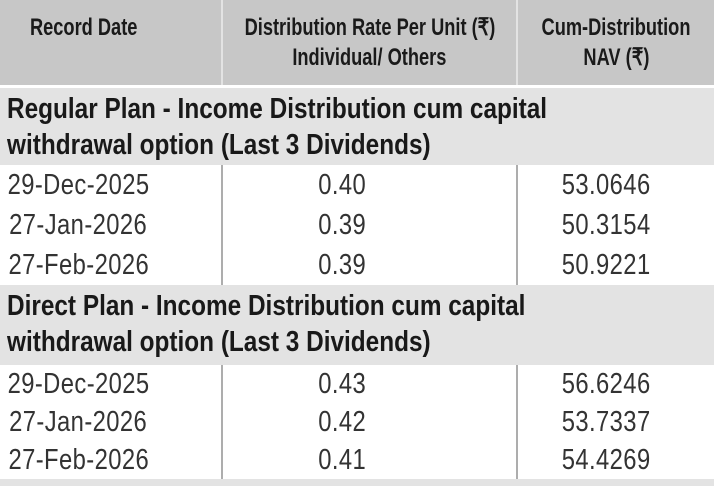 The height and width of the screenshot is (489, 714). What do you see at coordinates (369, 57) in the screenshot?
I see `column-header-label-line2: Individual/ Others` at bounding box center [369, 57].